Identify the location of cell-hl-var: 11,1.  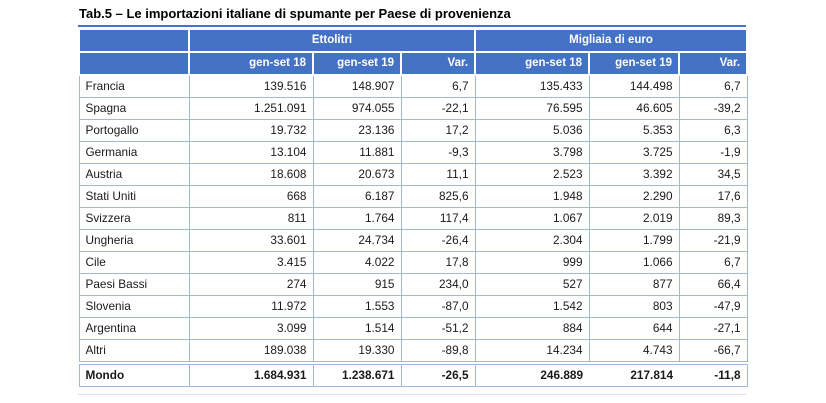
(438, 174).